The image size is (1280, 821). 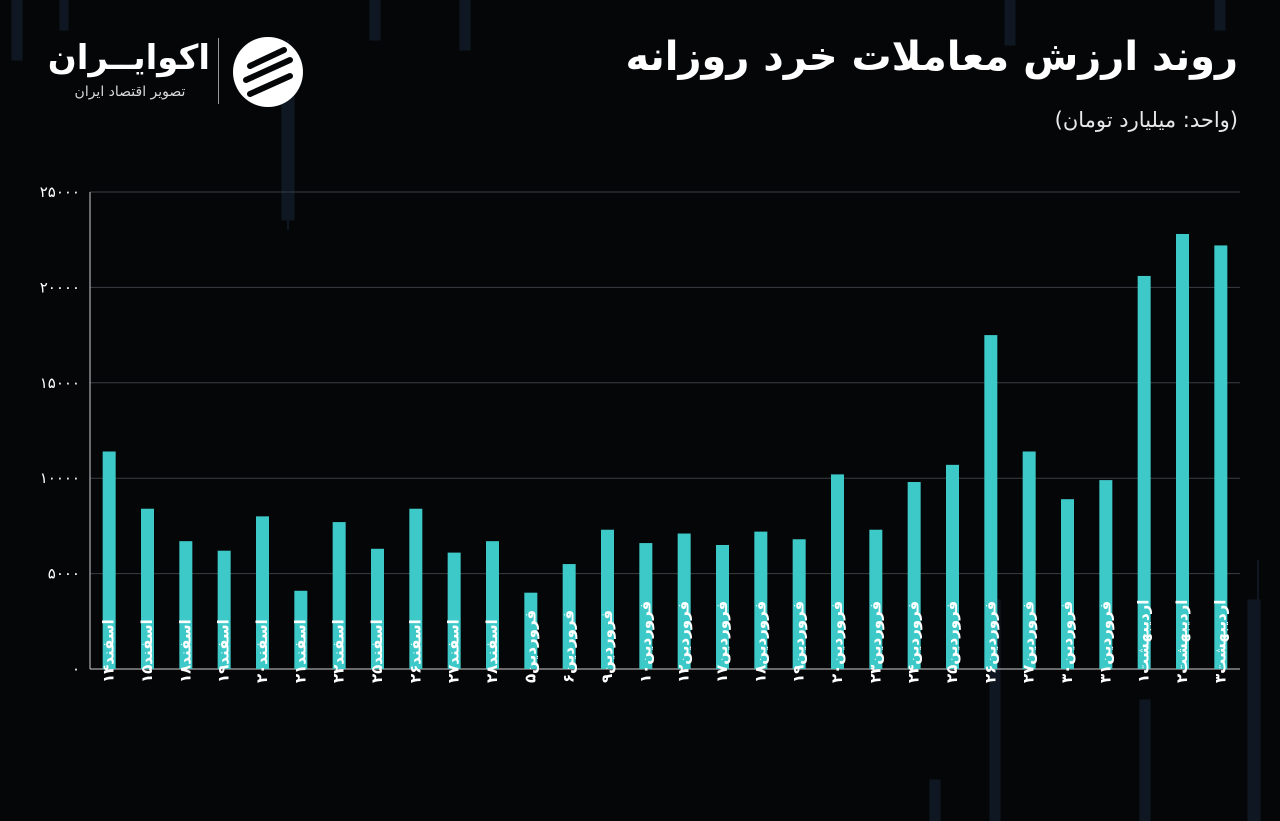 I want to click on x-tick-label: اسفند۲۸, so click(x=492, y=651).